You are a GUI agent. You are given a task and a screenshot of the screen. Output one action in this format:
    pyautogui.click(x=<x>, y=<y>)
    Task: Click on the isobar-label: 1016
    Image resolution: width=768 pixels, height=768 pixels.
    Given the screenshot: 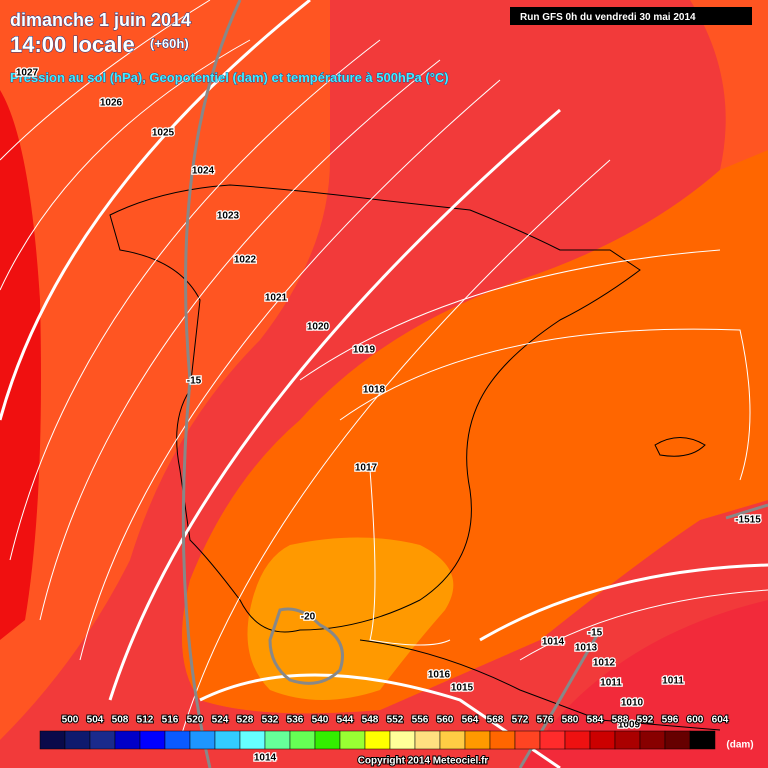 What is the action you would take?
    pyautogui.click(x=439, y=675)
    